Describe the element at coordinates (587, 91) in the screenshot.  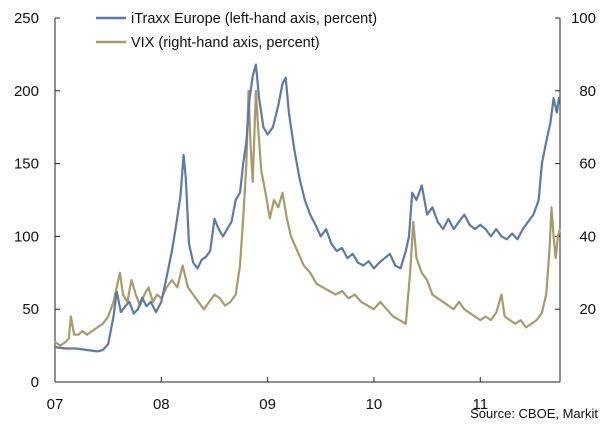
I see `right-tick-label: 80` at that location.